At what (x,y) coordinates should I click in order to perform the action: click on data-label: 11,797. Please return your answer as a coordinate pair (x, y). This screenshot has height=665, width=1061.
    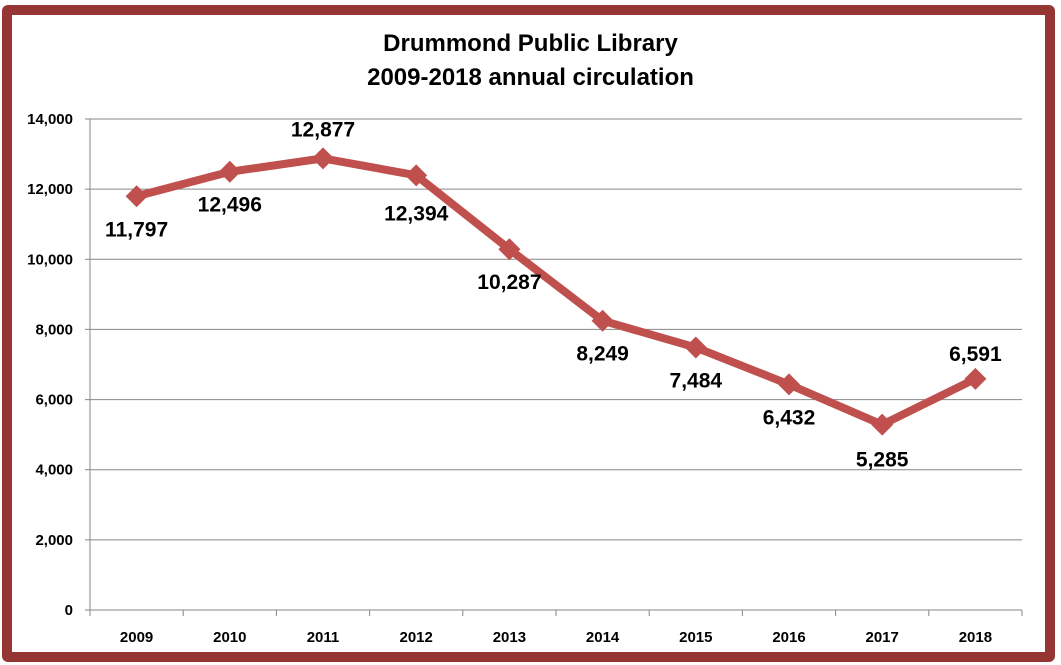
    Looking at the image, I should click on (136, 229).